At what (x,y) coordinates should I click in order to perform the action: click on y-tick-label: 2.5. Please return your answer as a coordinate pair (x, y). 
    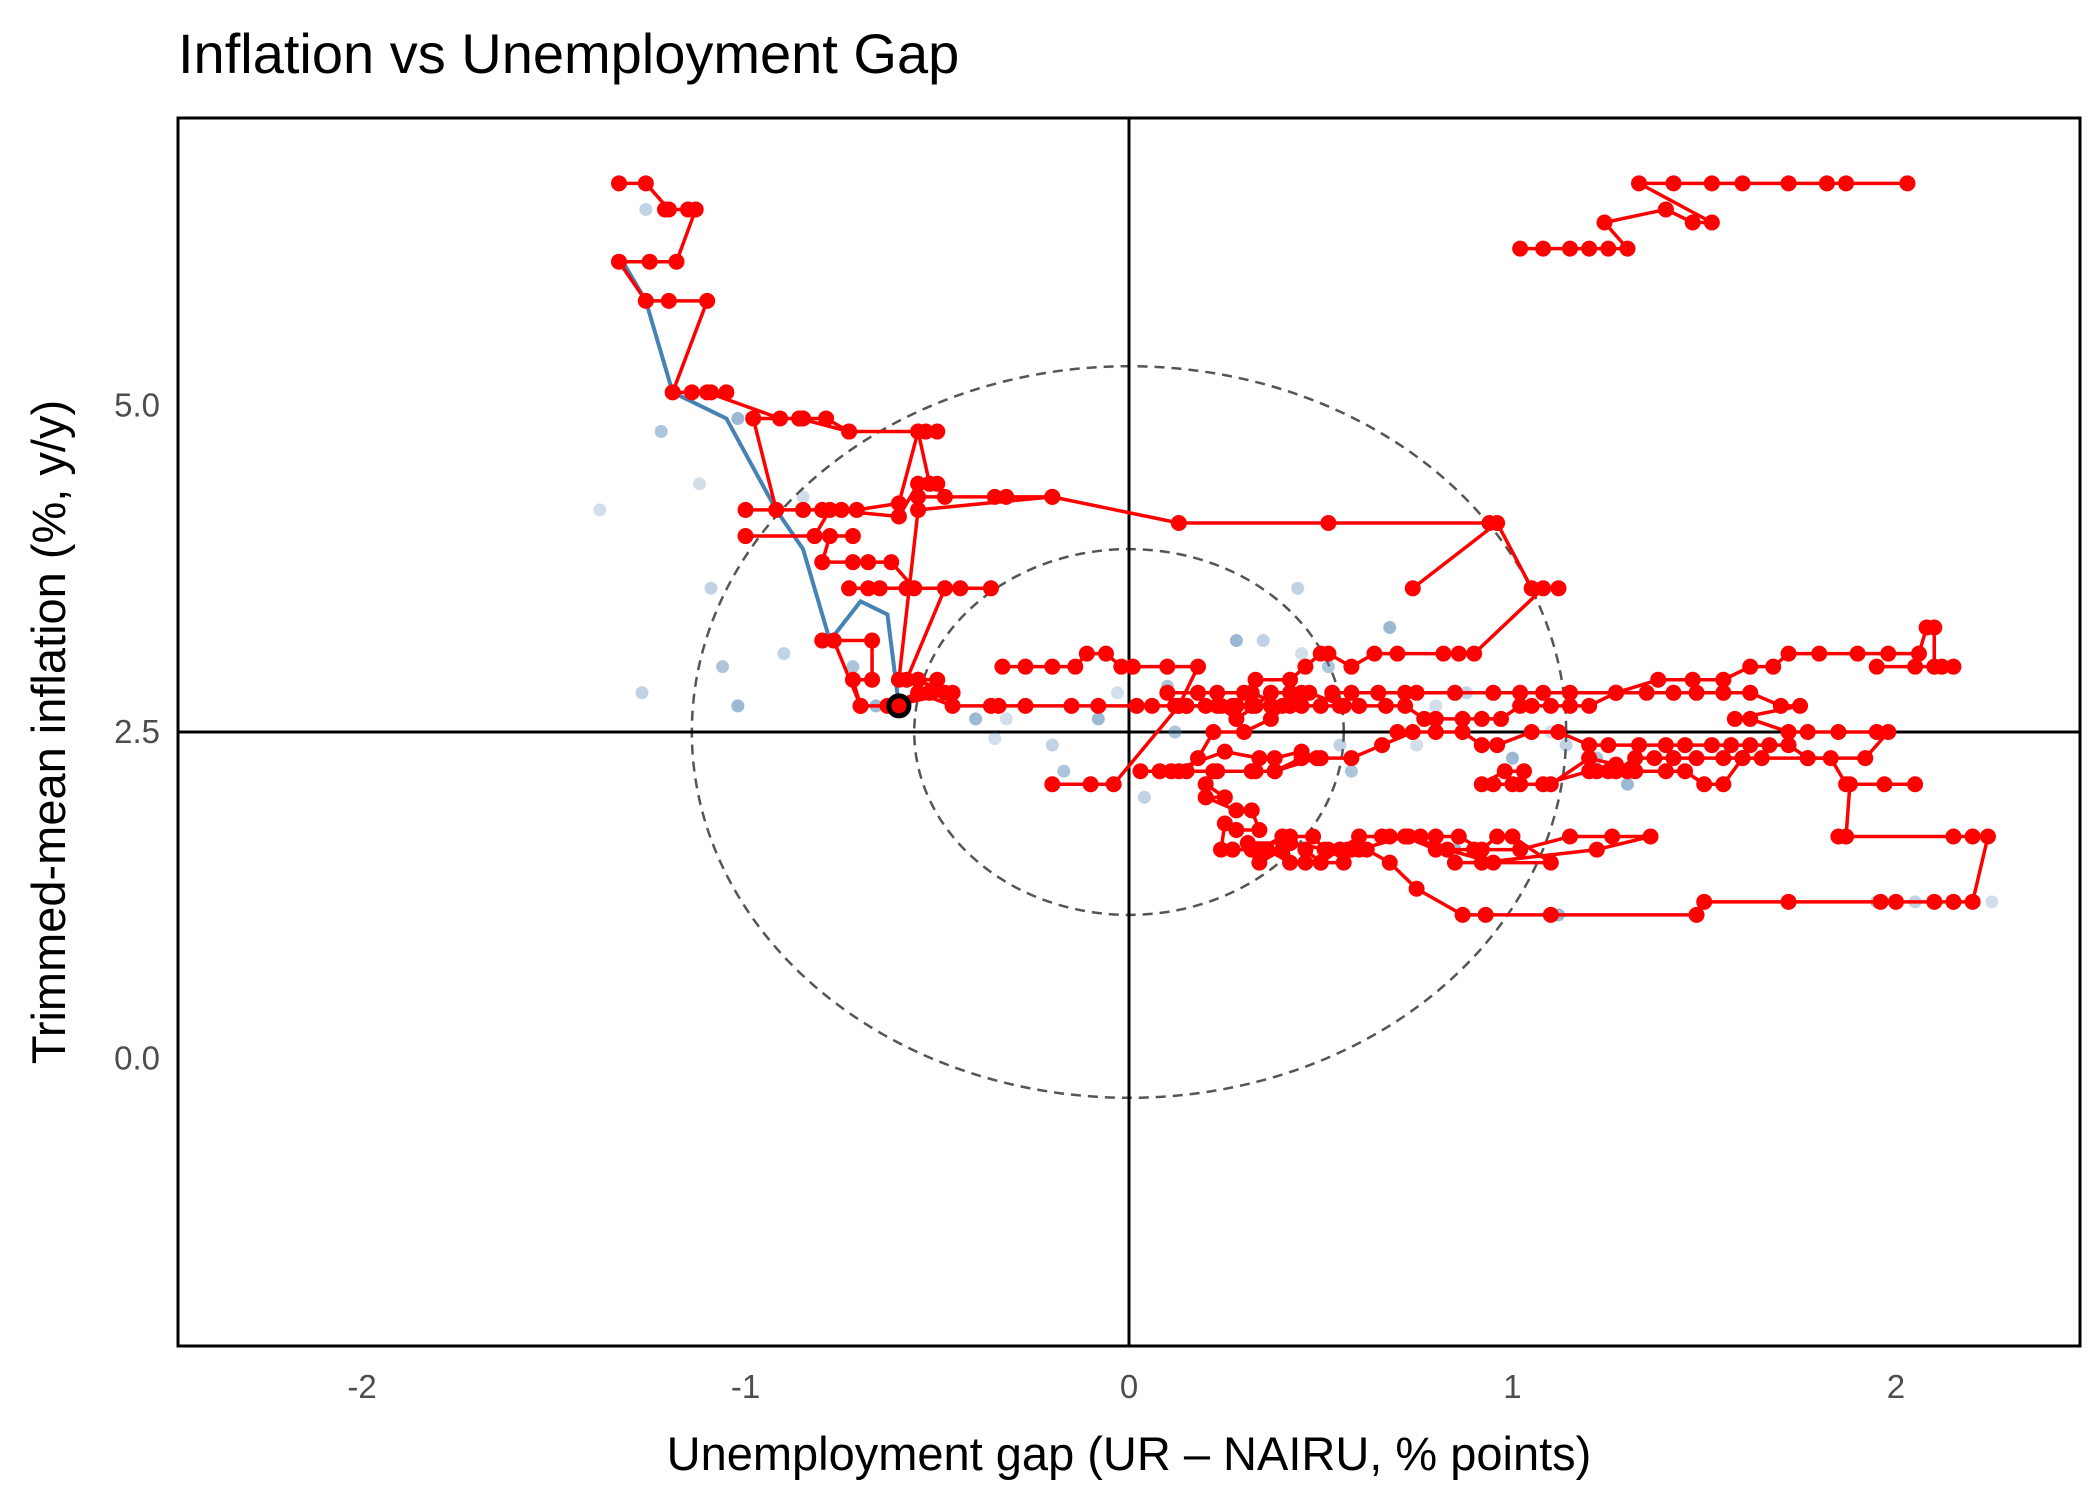
    Looking at the image, I should click on (137, 731).